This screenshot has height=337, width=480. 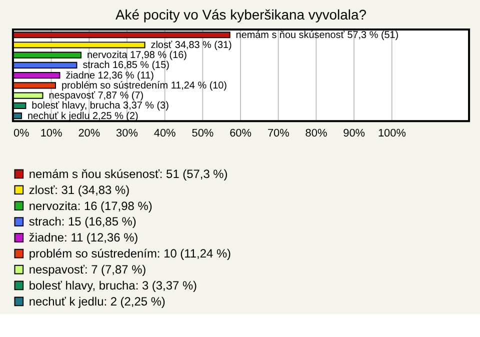 What do you see at coordinates (126, 66) in the screenshot?
I see `data-label: strach 16,85 % (15)` at bounding box center [126, 66].